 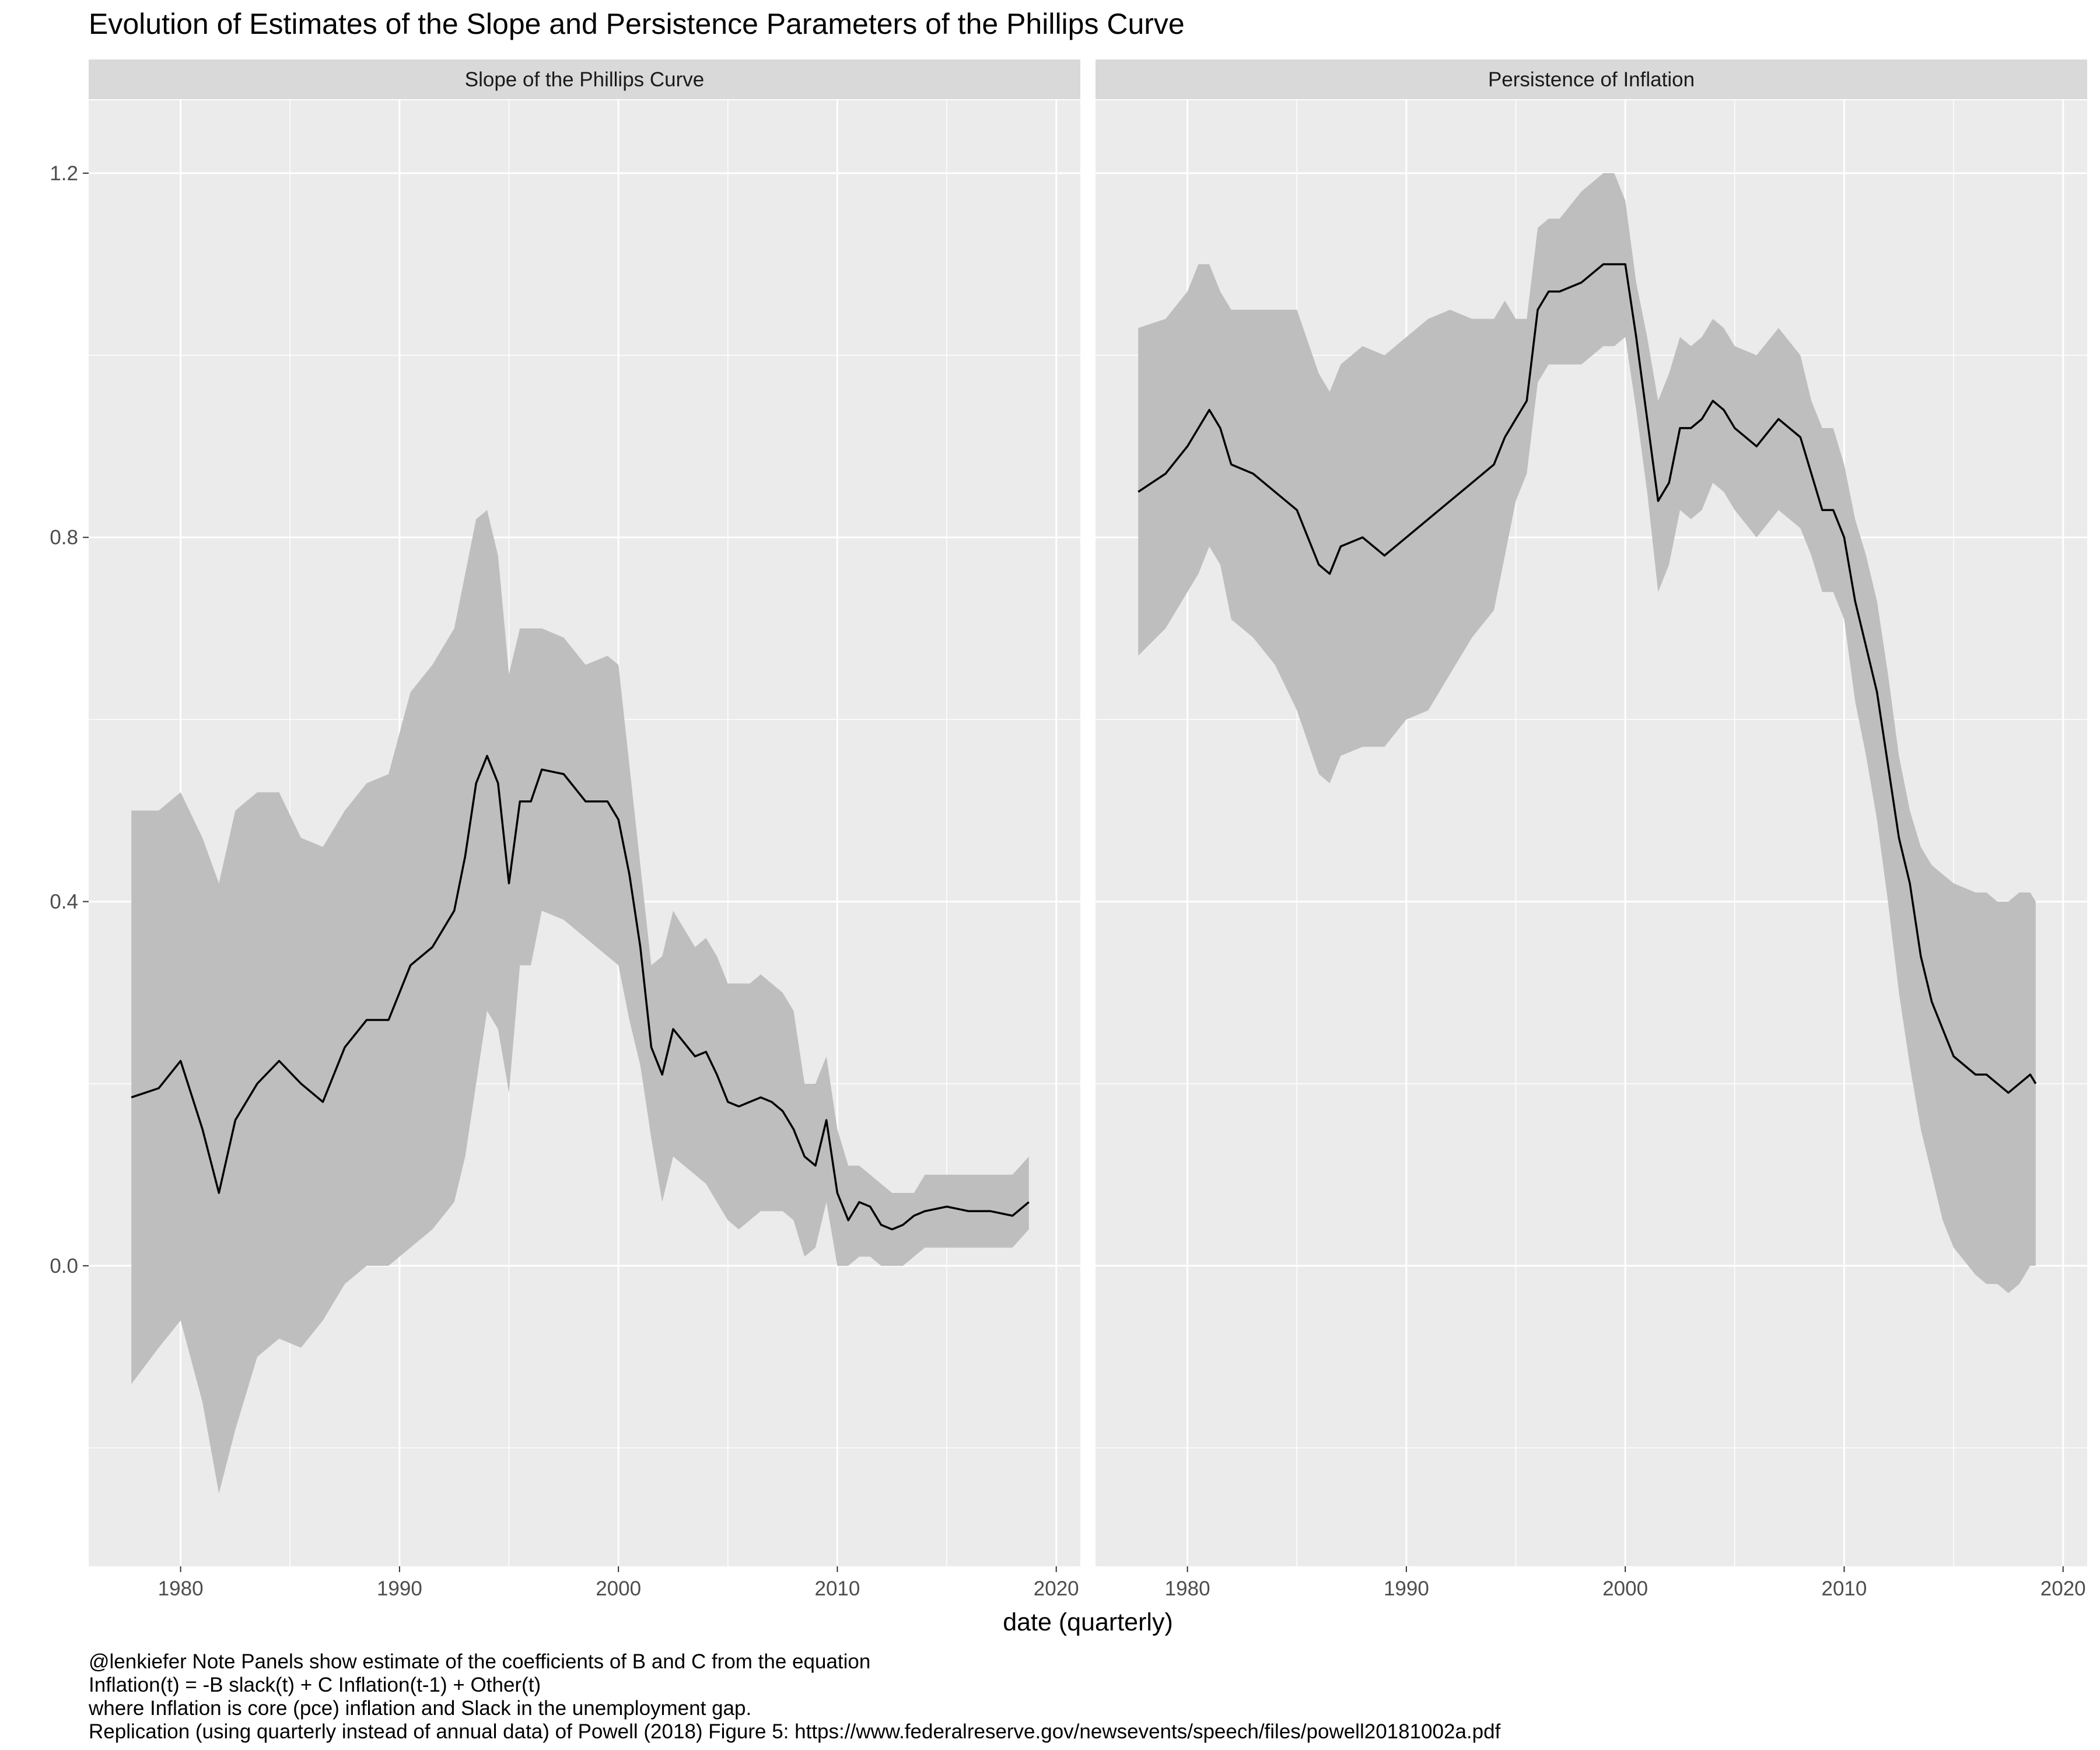 I want to click on x-axes: 1980 1990 2000 2010 2020 1980 1990 2000 2010 2020, so click(x=1122, y=1583).